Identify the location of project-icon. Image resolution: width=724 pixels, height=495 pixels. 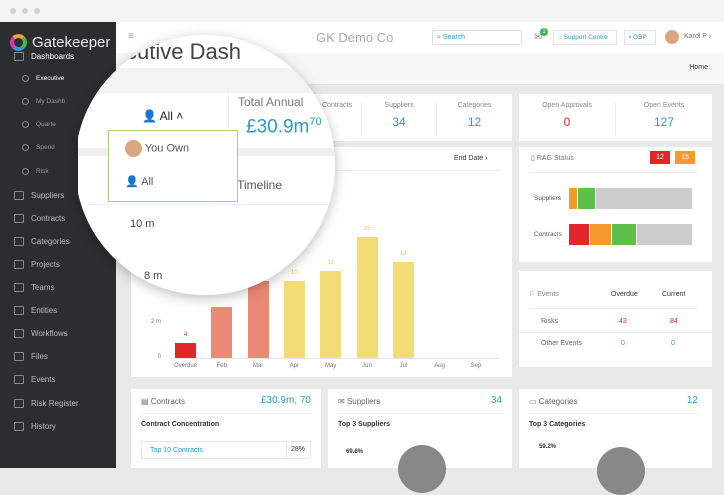
(19, 264).